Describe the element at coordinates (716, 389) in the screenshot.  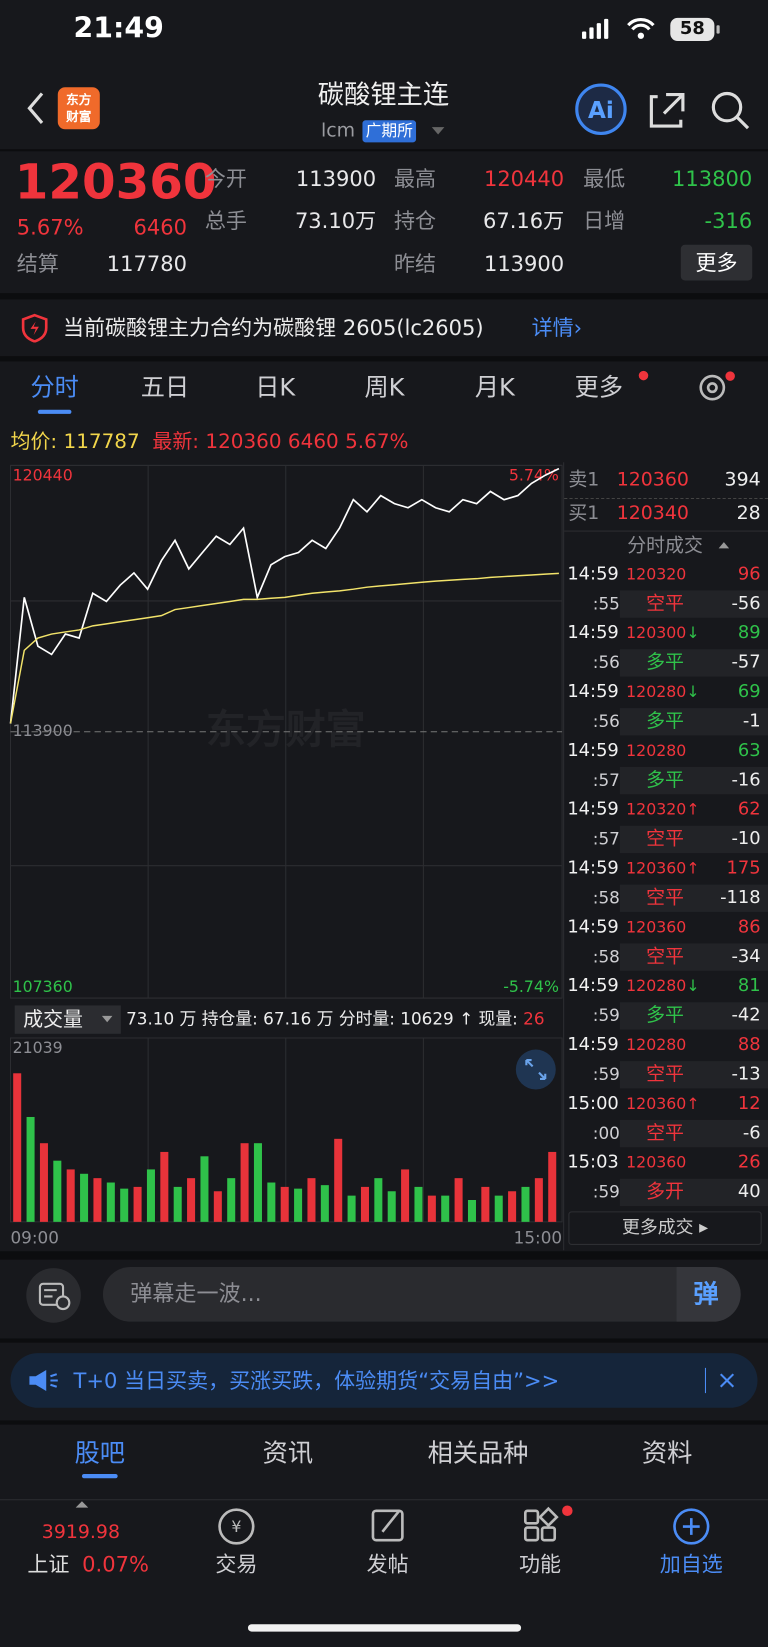
I see `settings-icon` at that location.